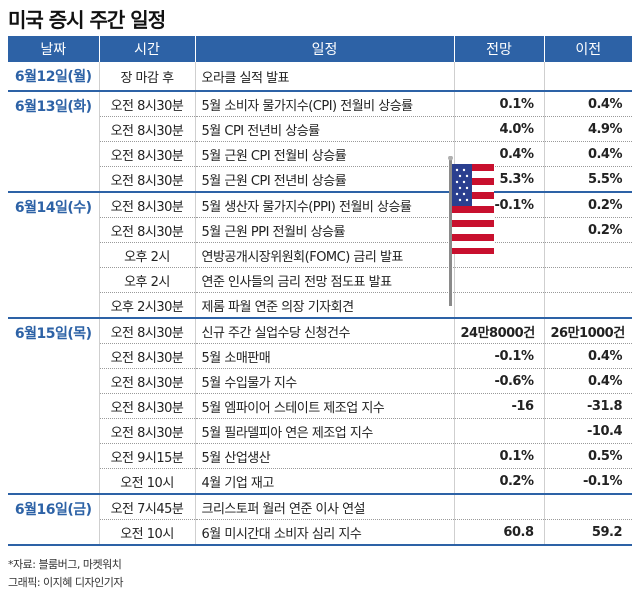 The image size is (640, 599). I want to click on credit-line: 그래픽: 이지혜 디자인기자, so click(66, 582).